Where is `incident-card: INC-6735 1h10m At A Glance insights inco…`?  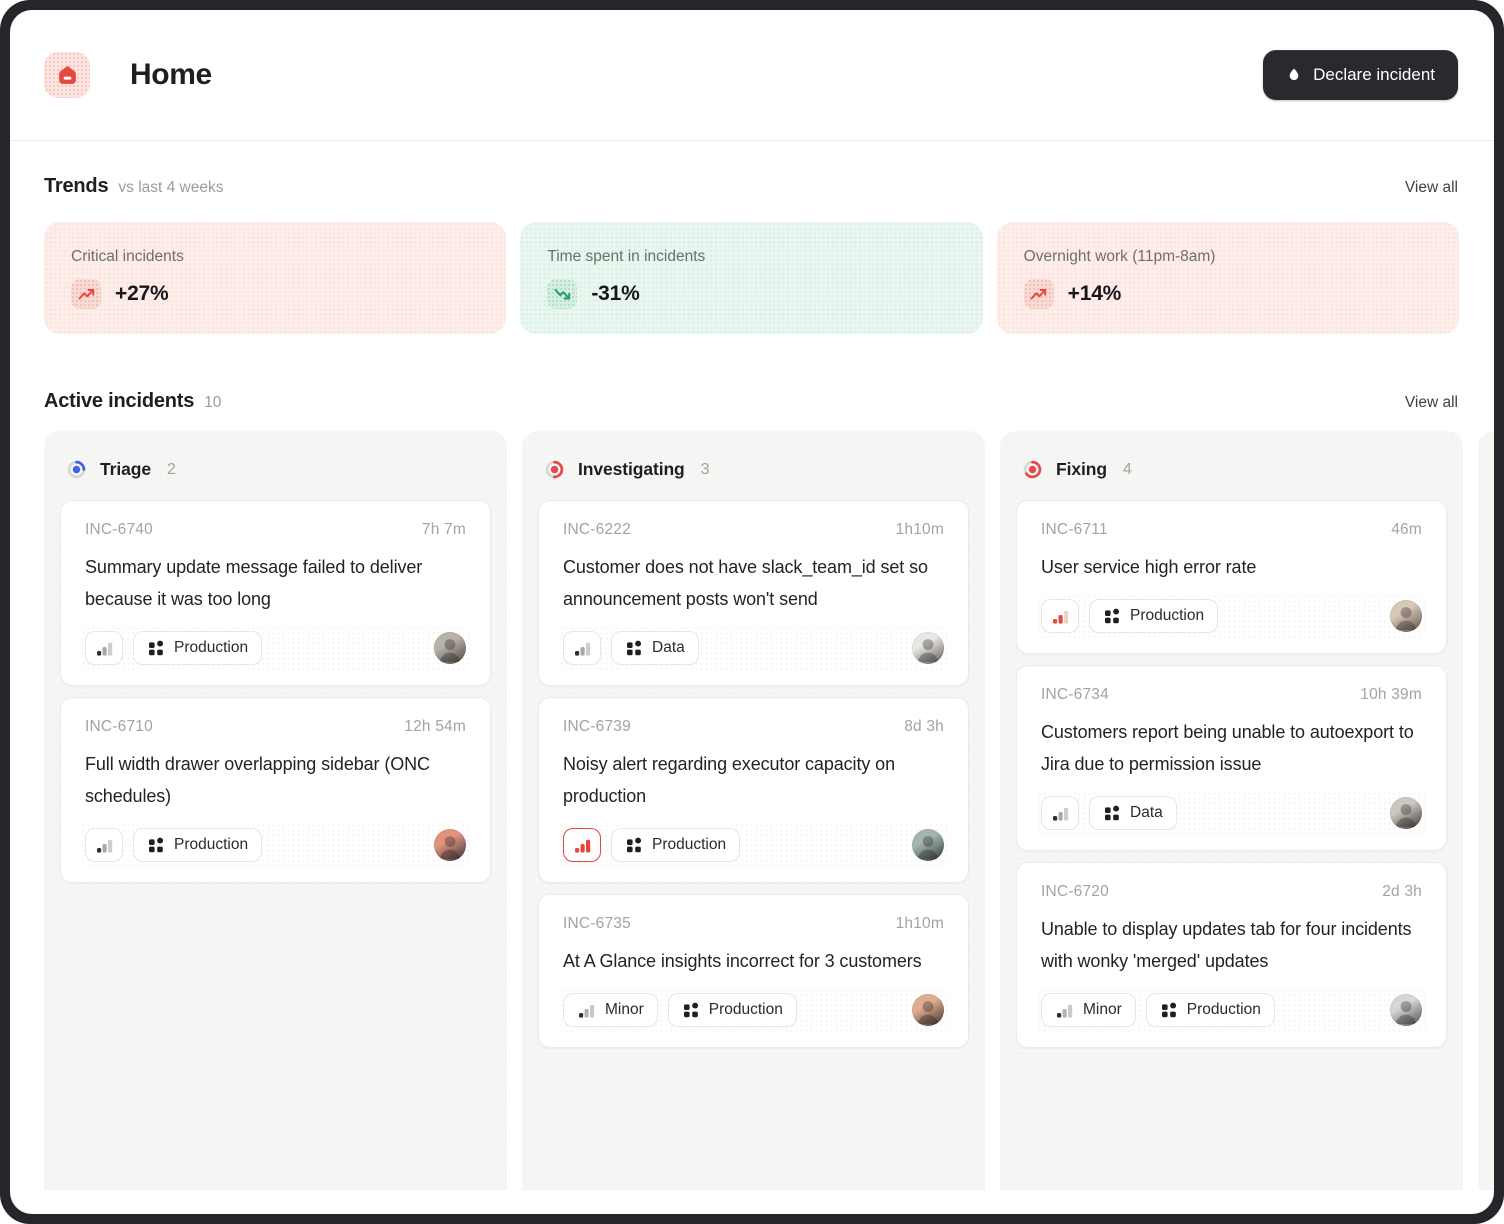
incident-card: INC-6735 1h10m At A Glance insights inco… is located at coordinates (753, 971).